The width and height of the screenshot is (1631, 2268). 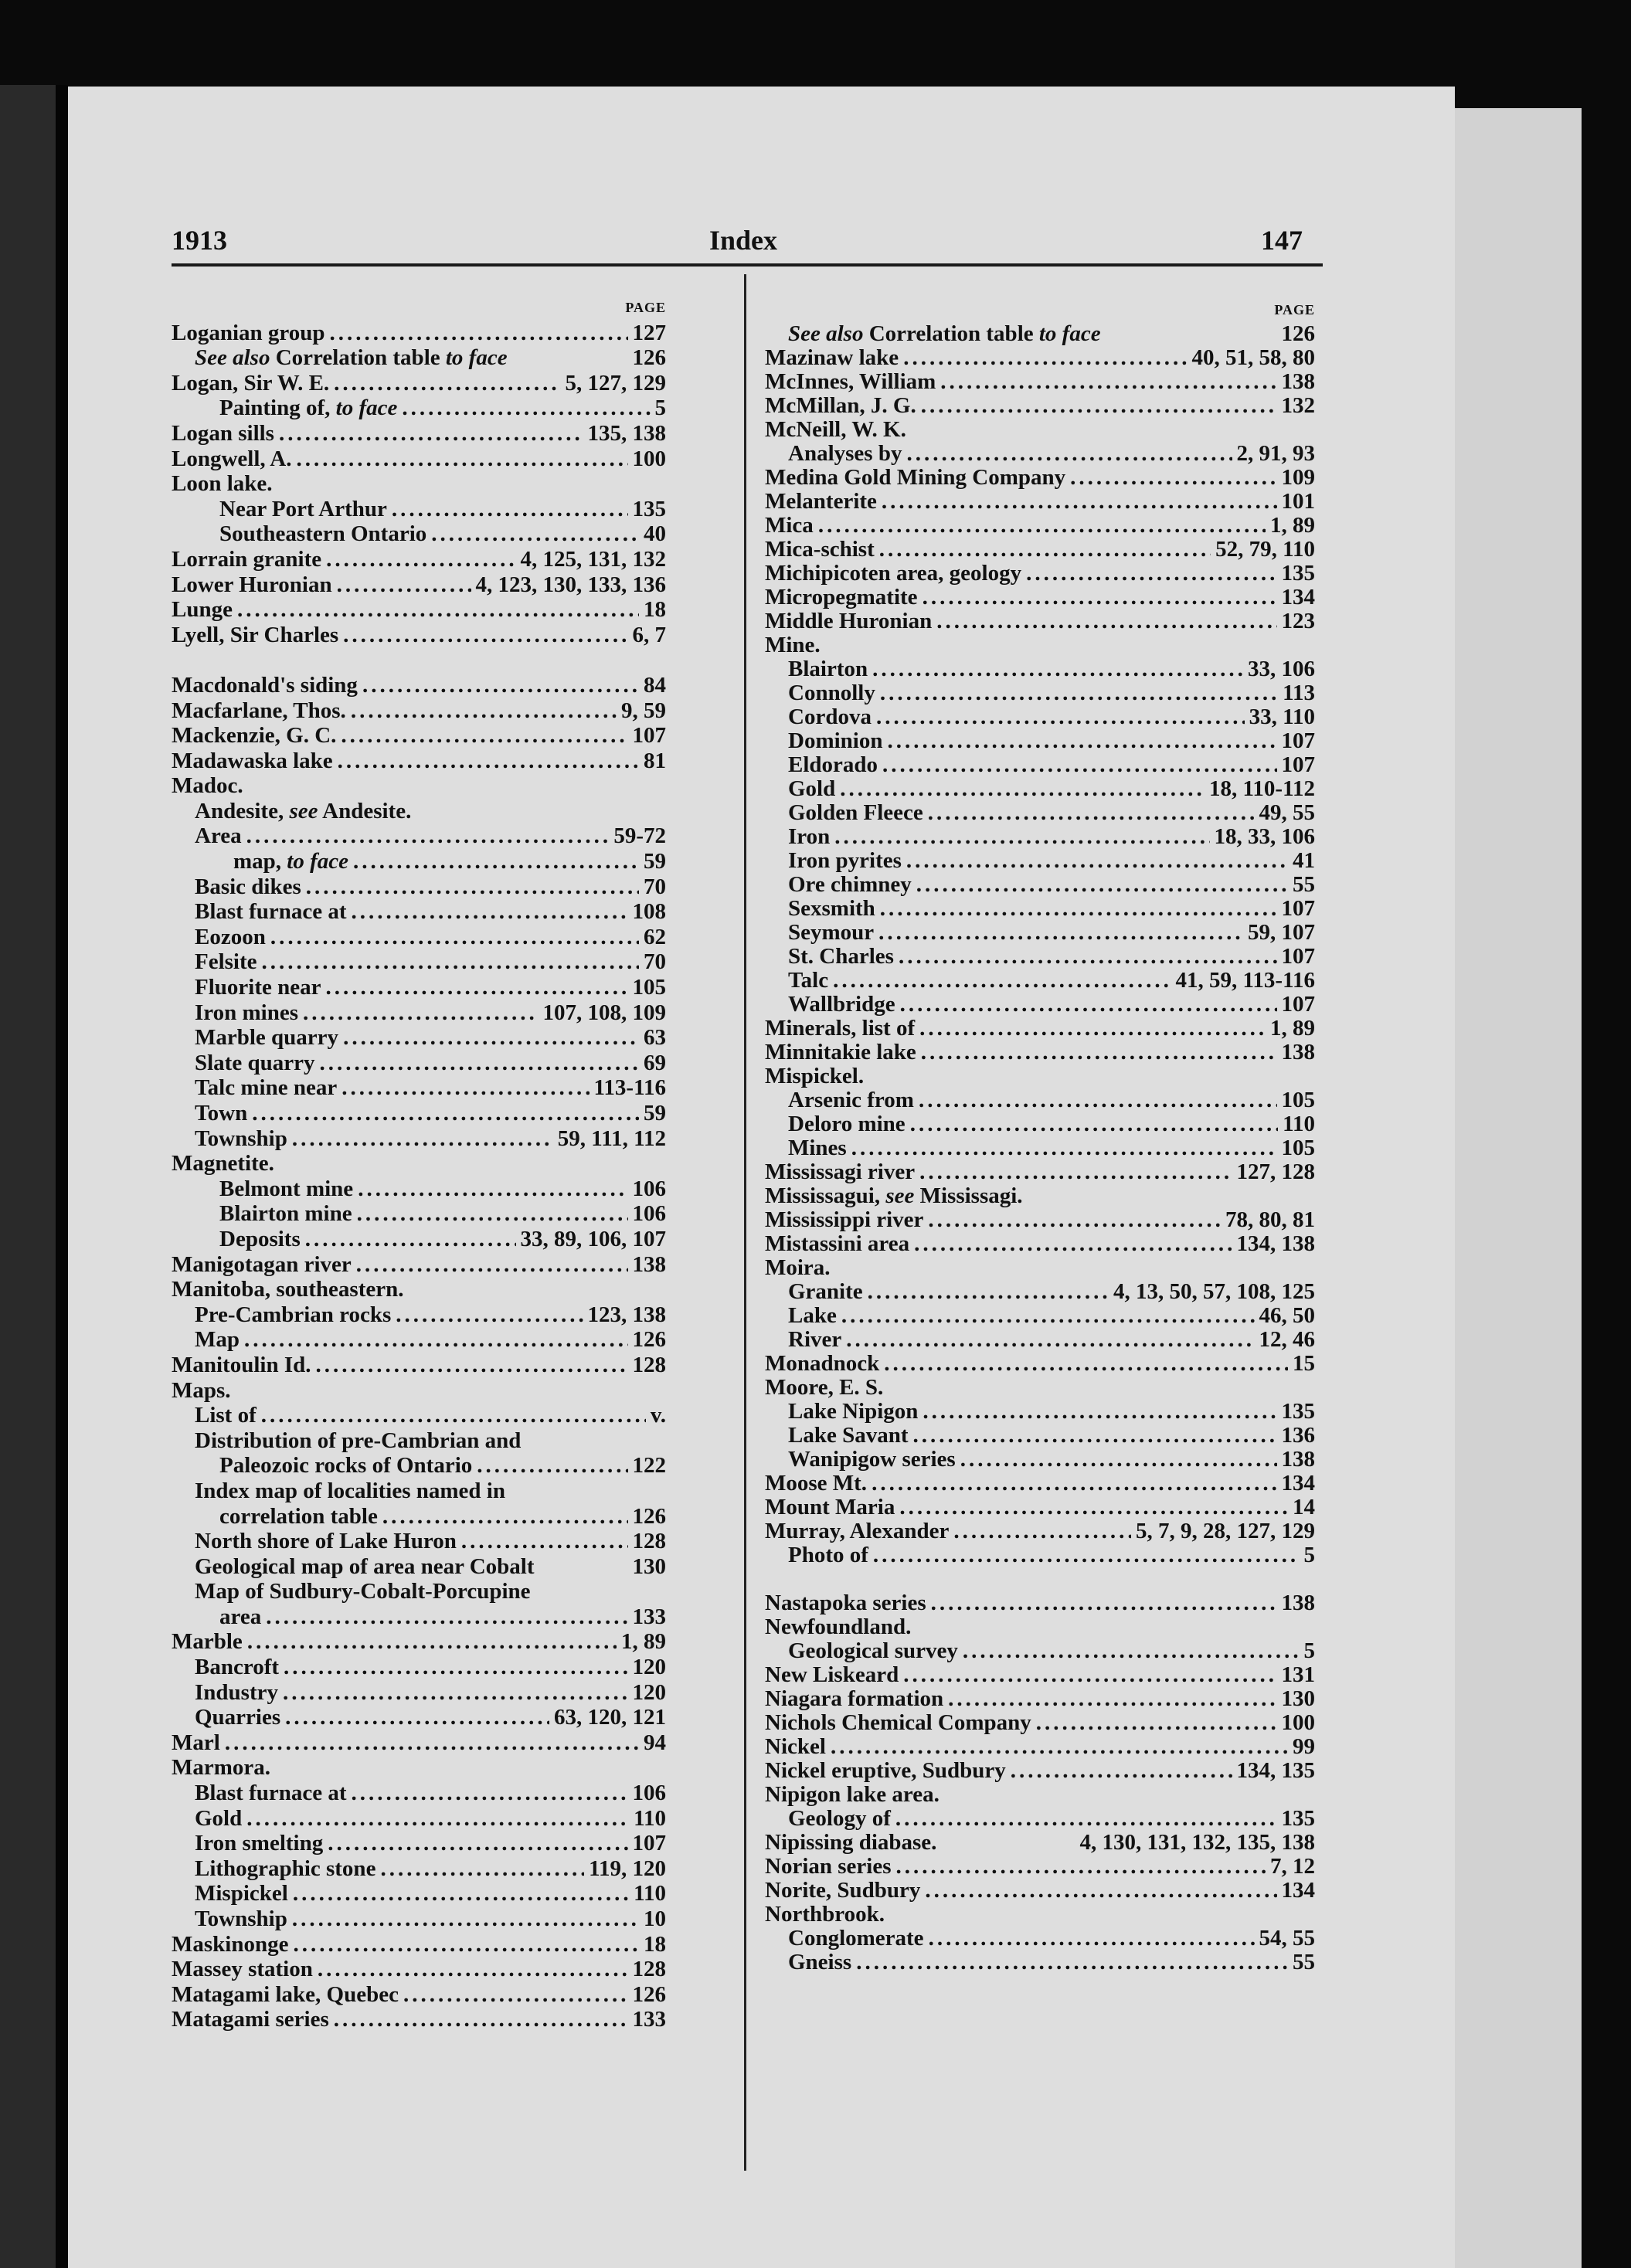 I want to click on entry-label: Belmont mine, so click(x=287, y=1188).